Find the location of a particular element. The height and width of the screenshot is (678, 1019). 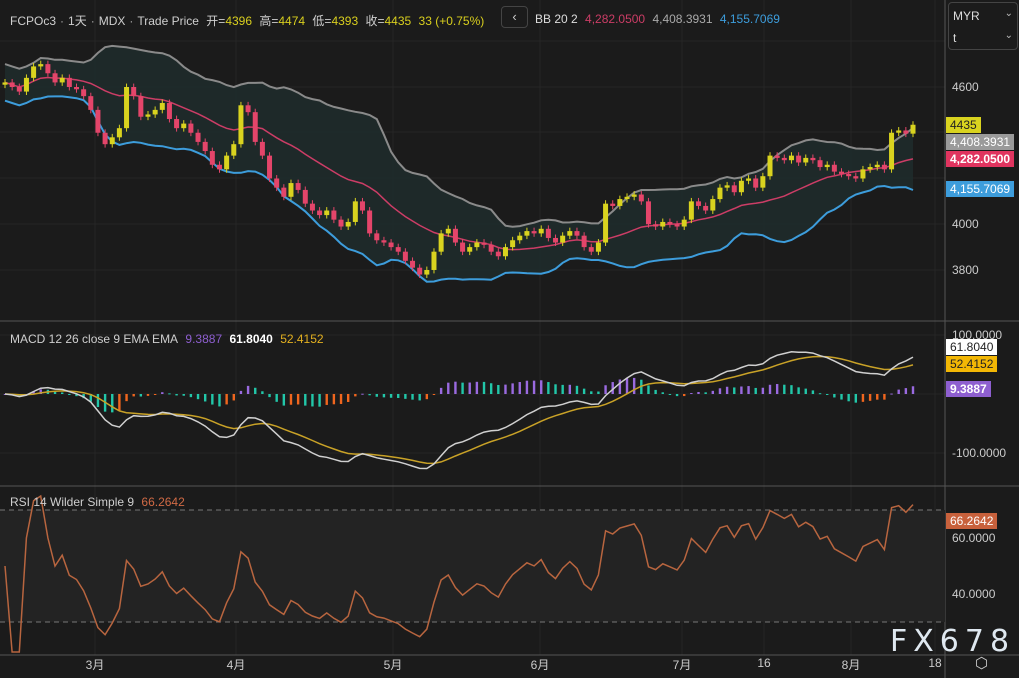

price-tick: 4000 is located at coordinates (965, 224).